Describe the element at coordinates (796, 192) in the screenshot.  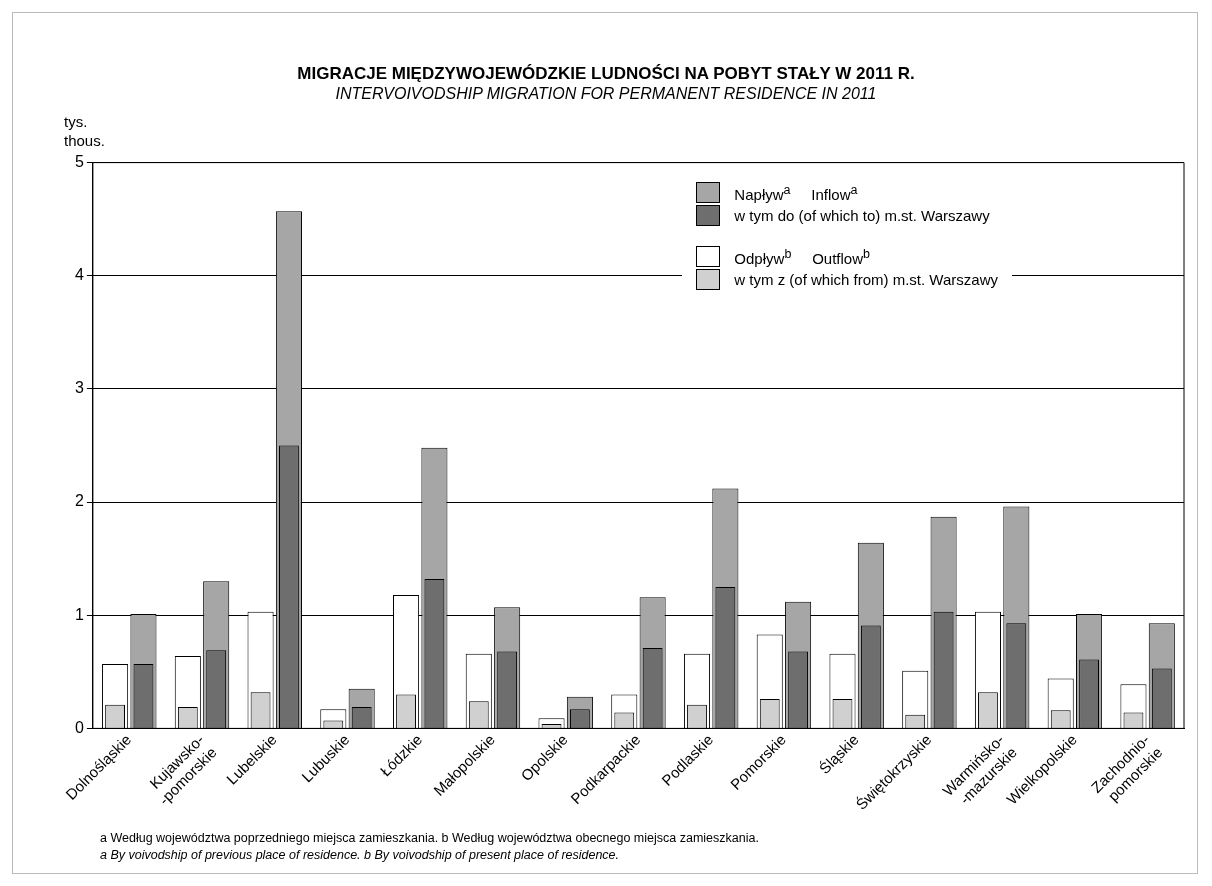
I see `text: Napływ$^{a}$ Inflow$^{a}$` at that location.